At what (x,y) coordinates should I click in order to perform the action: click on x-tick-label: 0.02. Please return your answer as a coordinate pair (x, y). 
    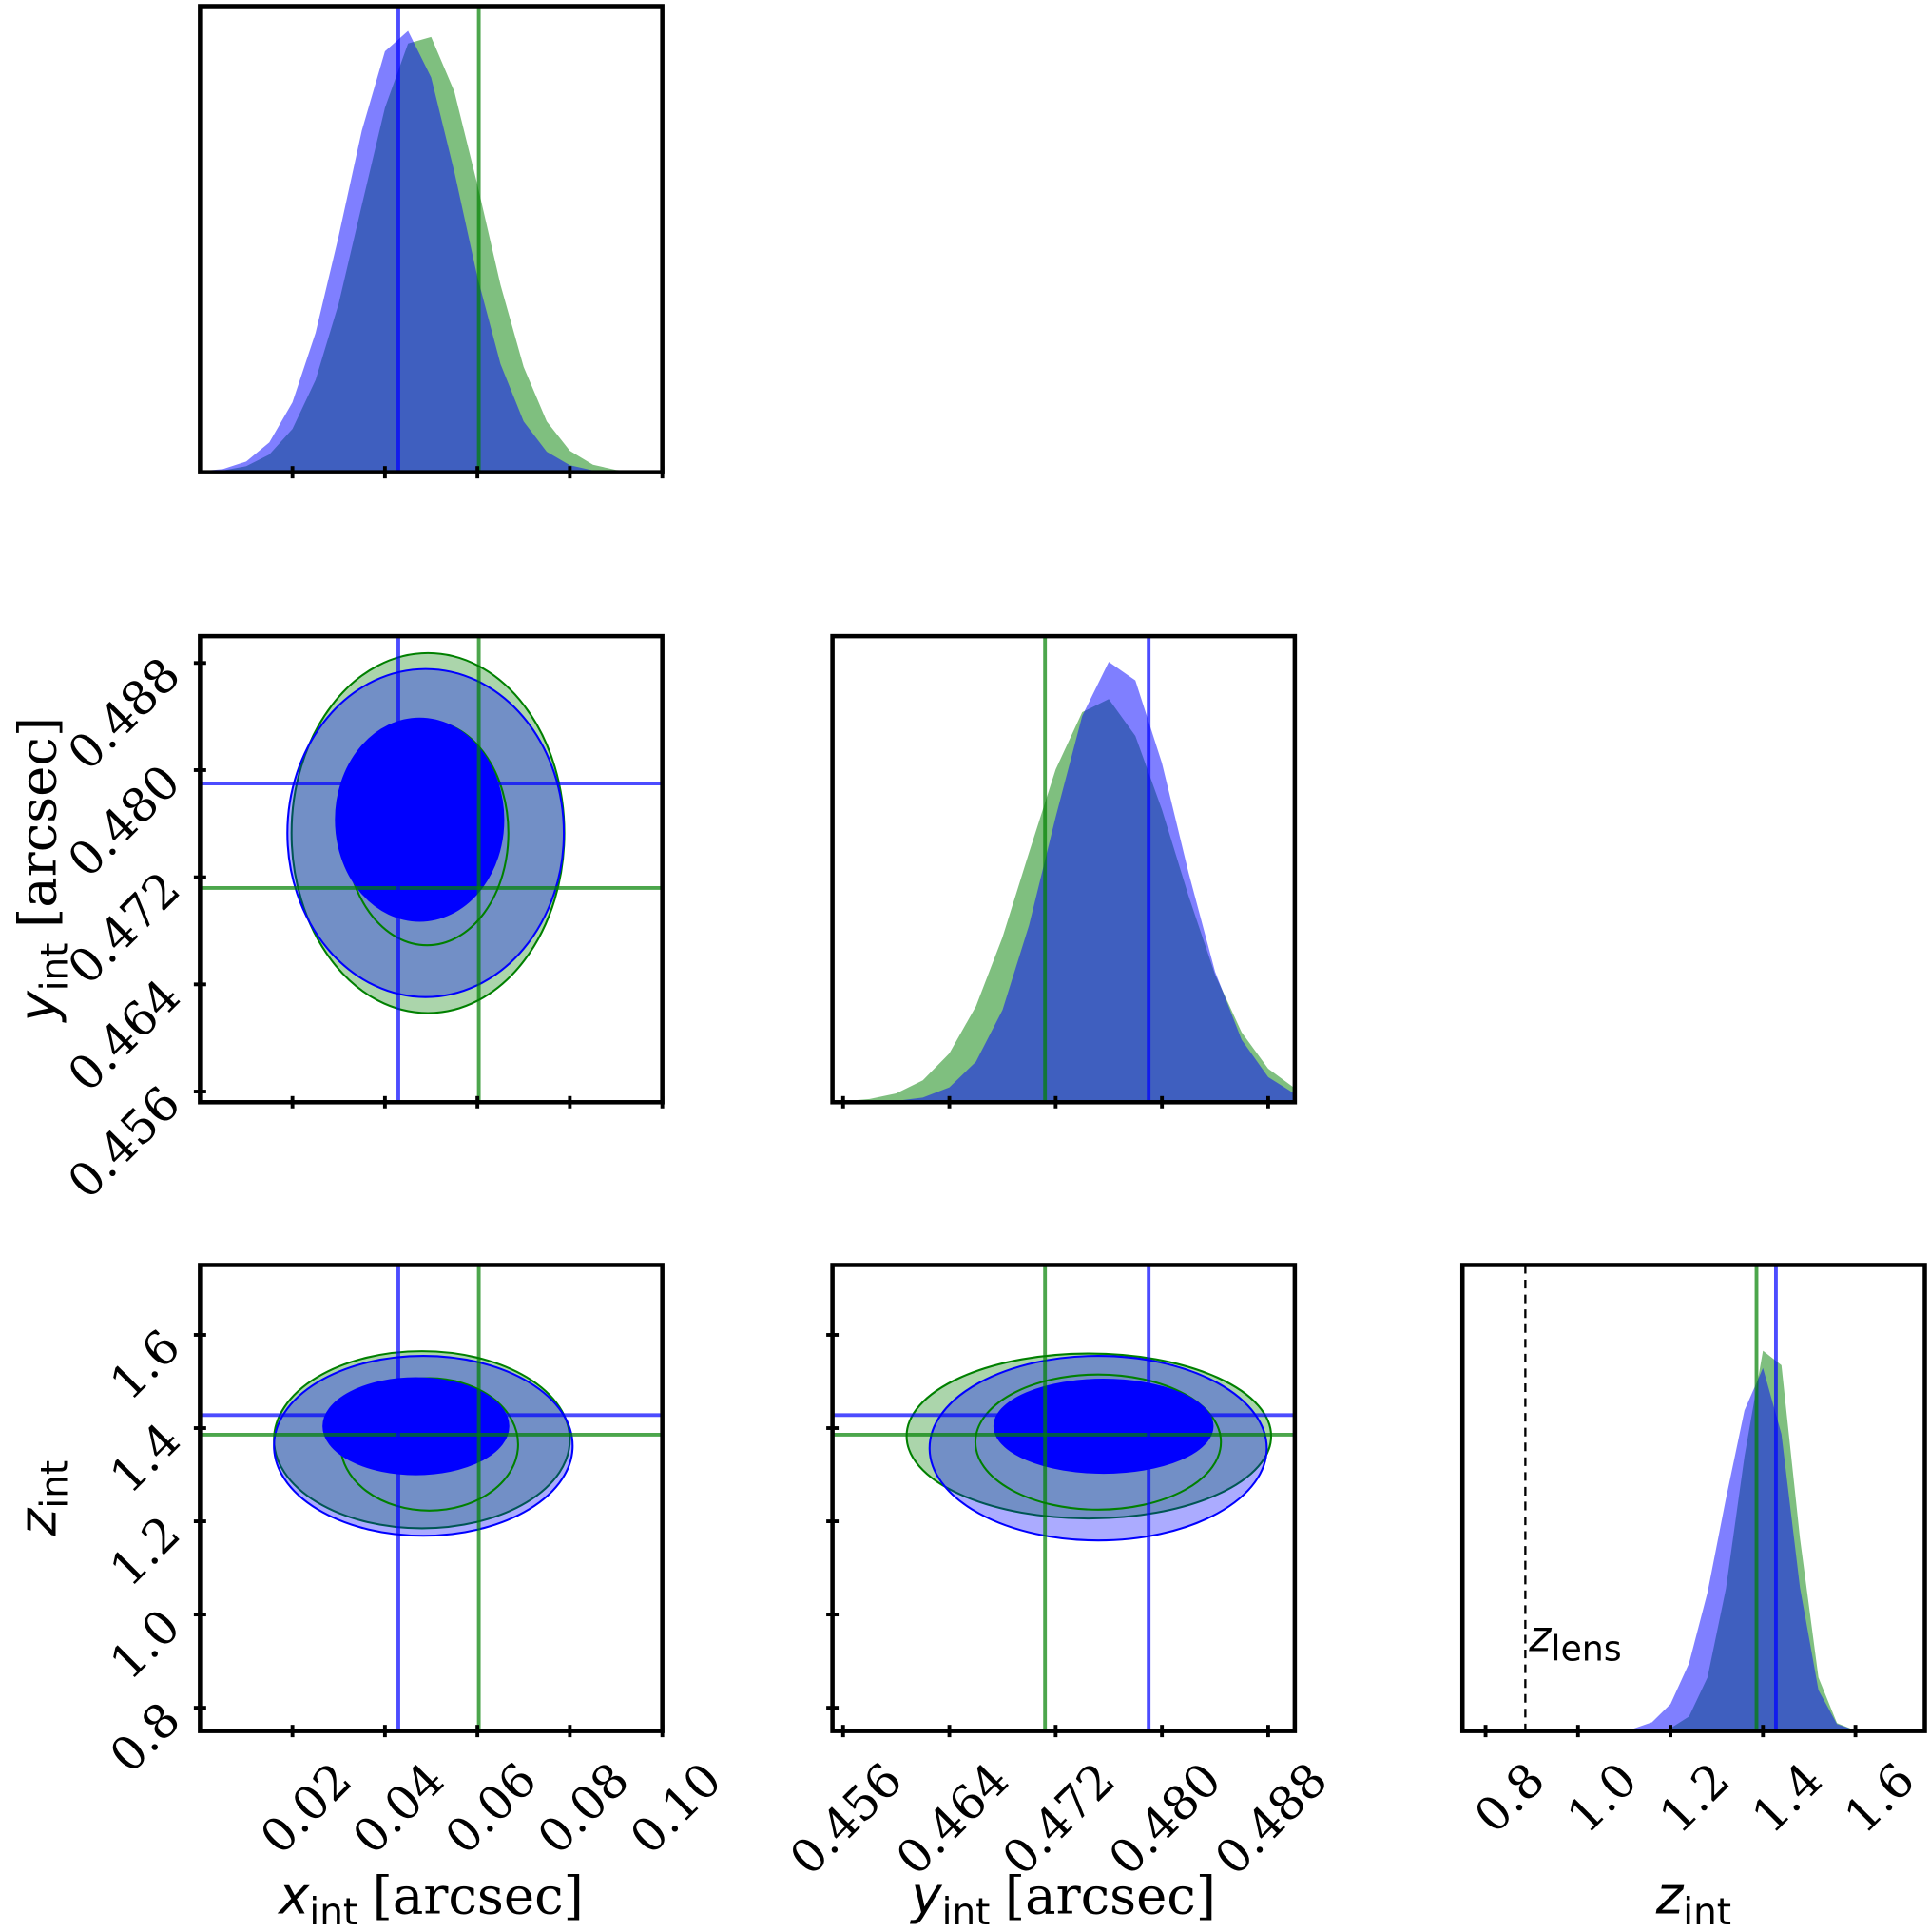
    Looking at the image, I should click on (305, 1808).